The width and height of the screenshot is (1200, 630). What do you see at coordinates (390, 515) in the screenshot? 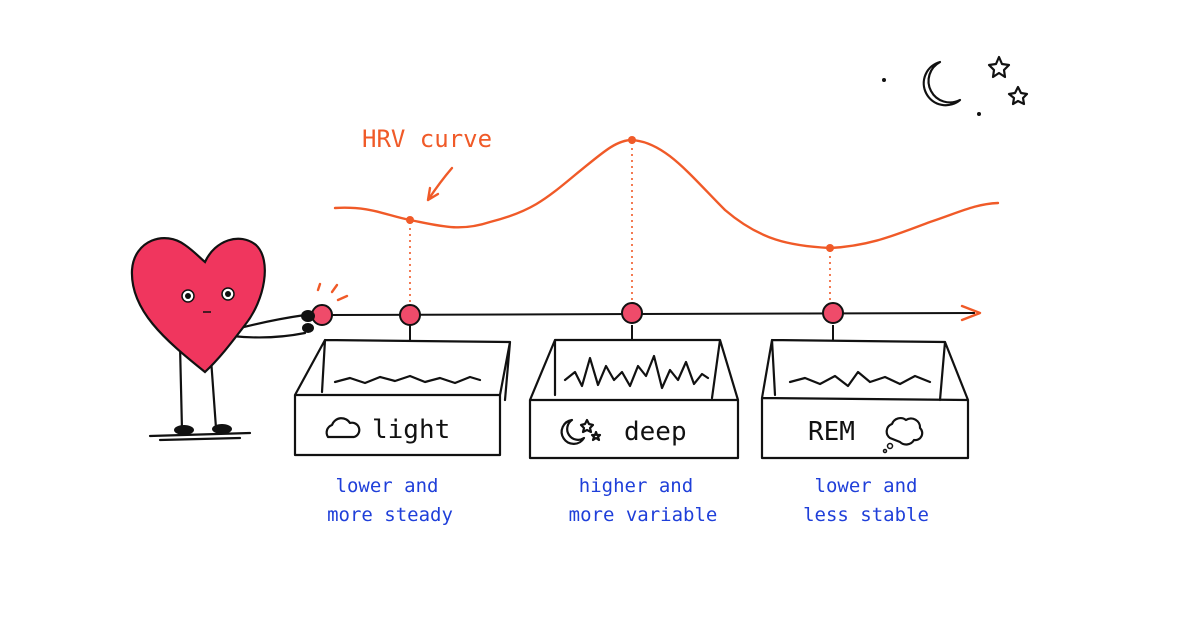
I see `stage-description: more steady` at bounding box center [390, 515].